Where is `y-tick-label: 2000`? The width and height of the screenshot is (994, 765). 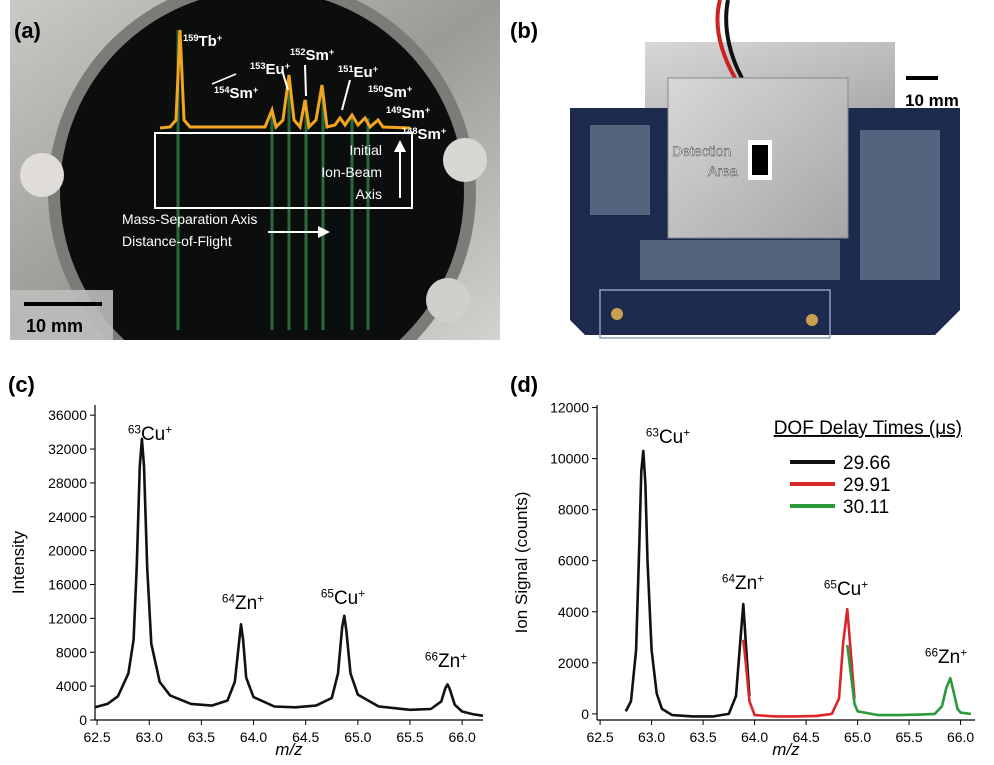 y-tick-label: 2000 is located at coordinates (573, 663).